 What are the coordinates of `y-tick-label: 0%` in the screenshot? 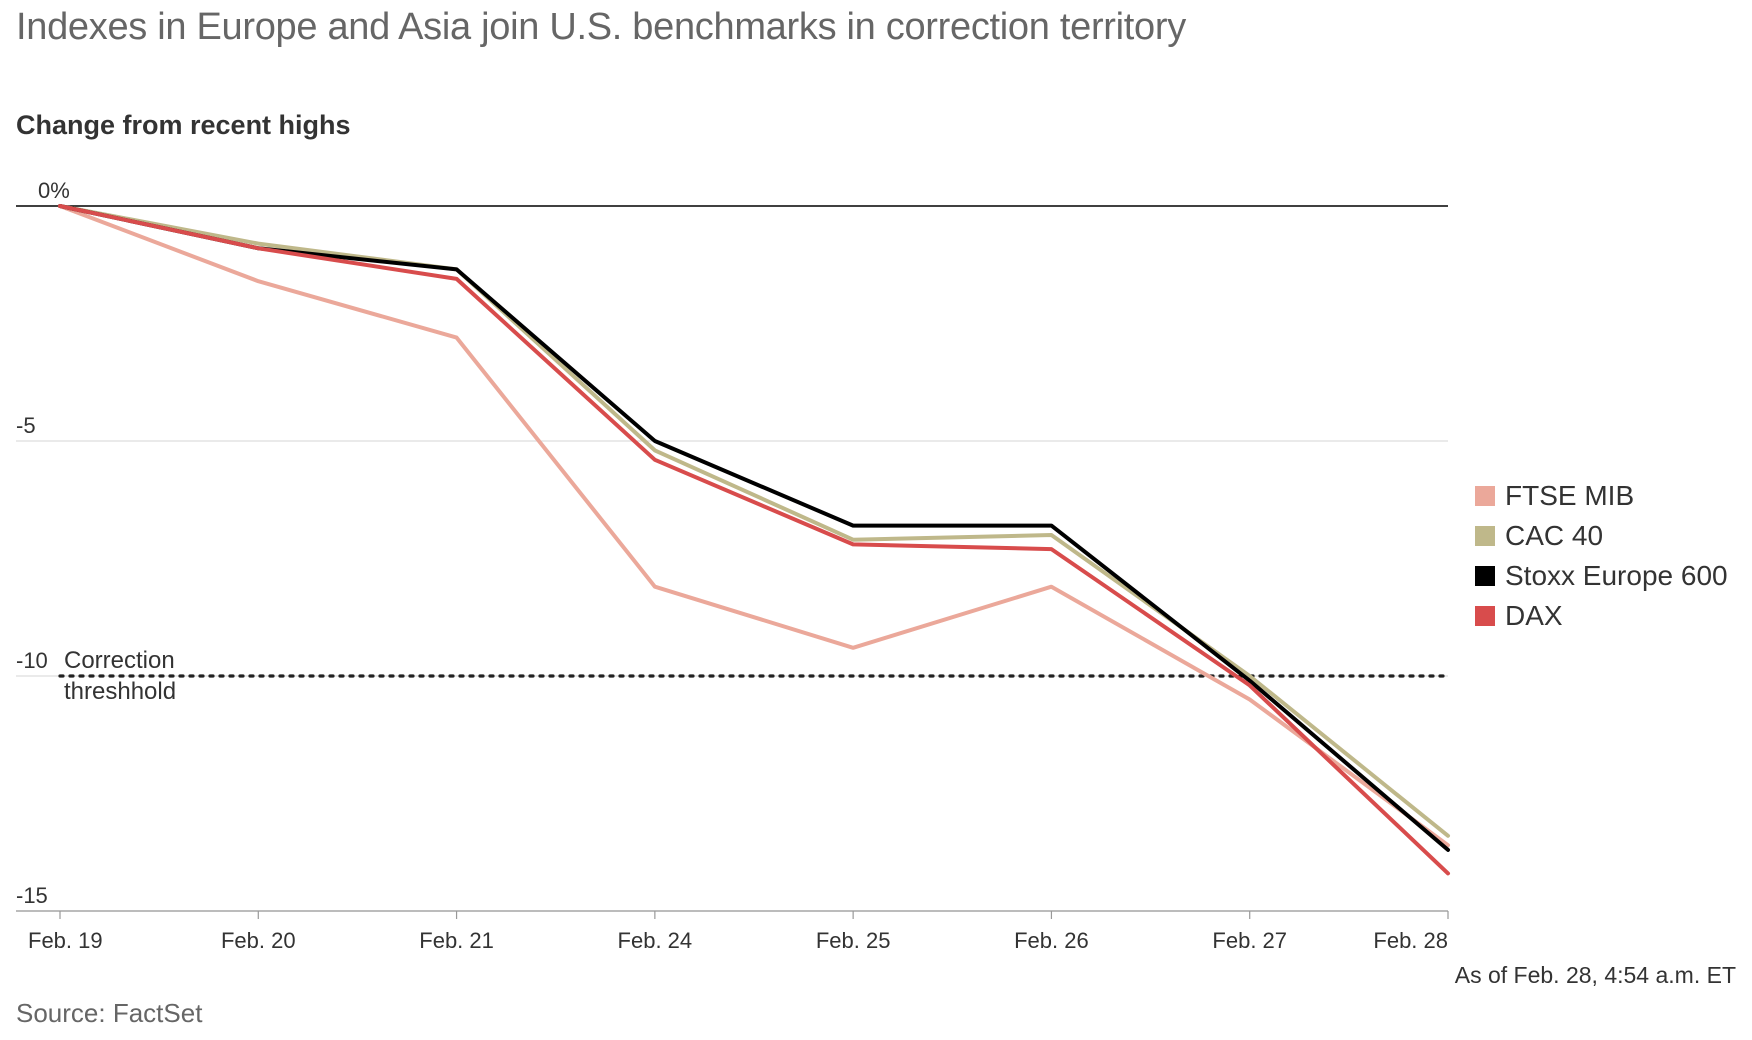 It's located at (54, 190).